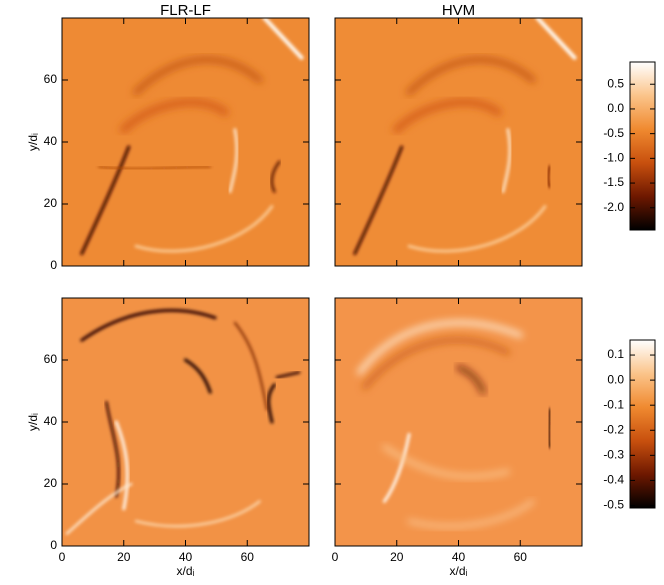 The image size is (664, 585). What do you see at coordinates (185, 10) in the screenshot?
I see `panel-title: FLR-LF` at bounding box center [185, 10].